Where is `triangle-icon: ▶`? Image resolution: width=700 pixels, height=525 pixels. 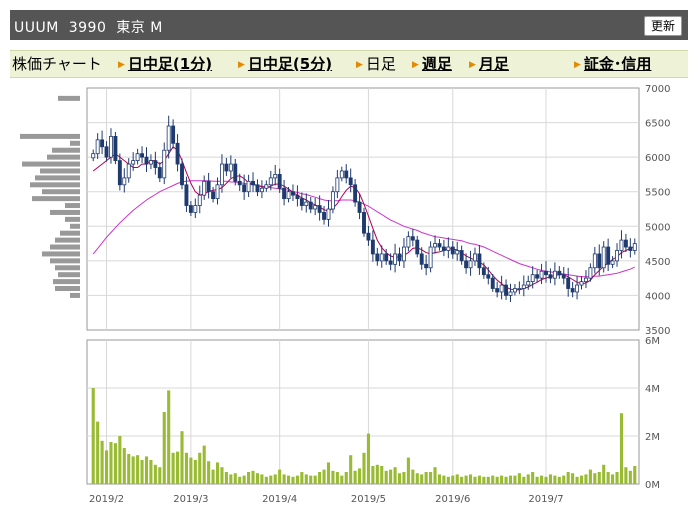
triangle-icon: ▶ is located at coordinates (241, 65).